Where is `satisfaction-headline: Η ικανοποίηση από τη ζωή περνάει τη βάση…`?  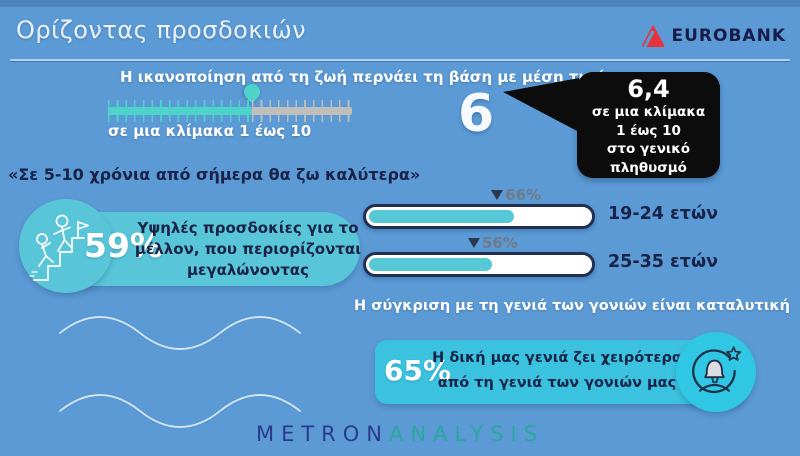
satisfaction-headline: Η ικανοποίηση από τη ζωή περνάει τη βάση… is located at coordinates (363, 77).